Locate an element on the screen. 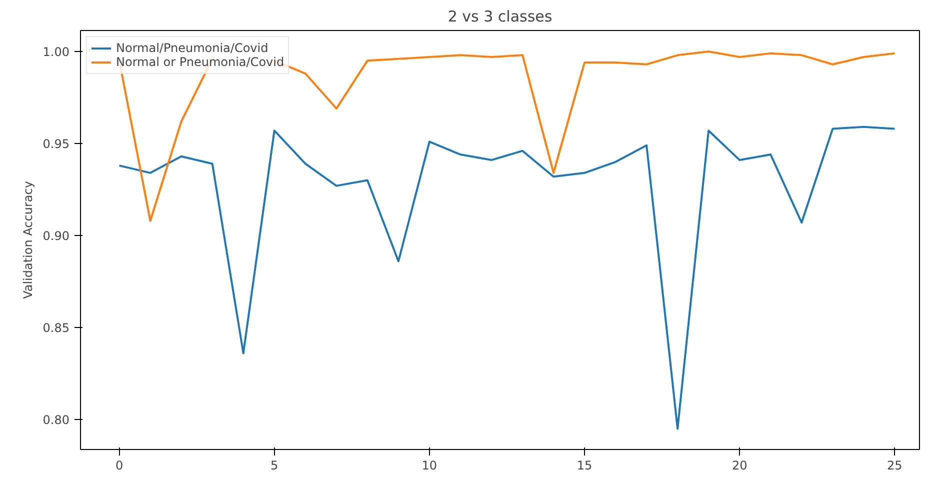  y-tick-label: 1.00 is located at coordinates (56, 51).